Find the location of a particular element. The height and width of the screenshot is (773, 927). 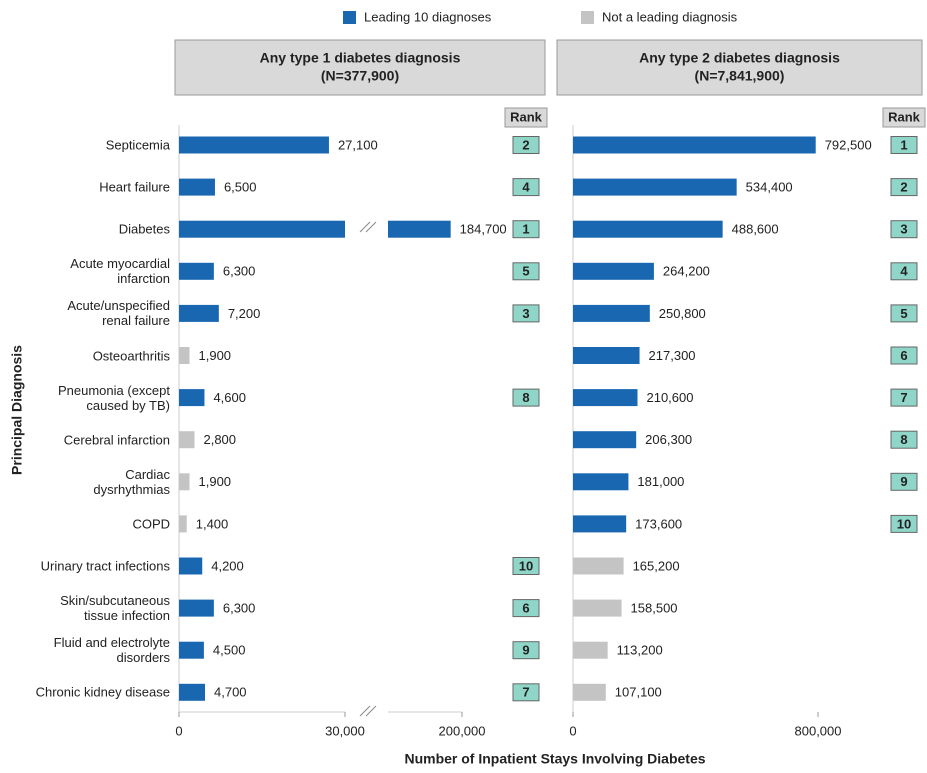

category-label: Pneumonia (except caused by TB) is located at coordinates (113, 397).